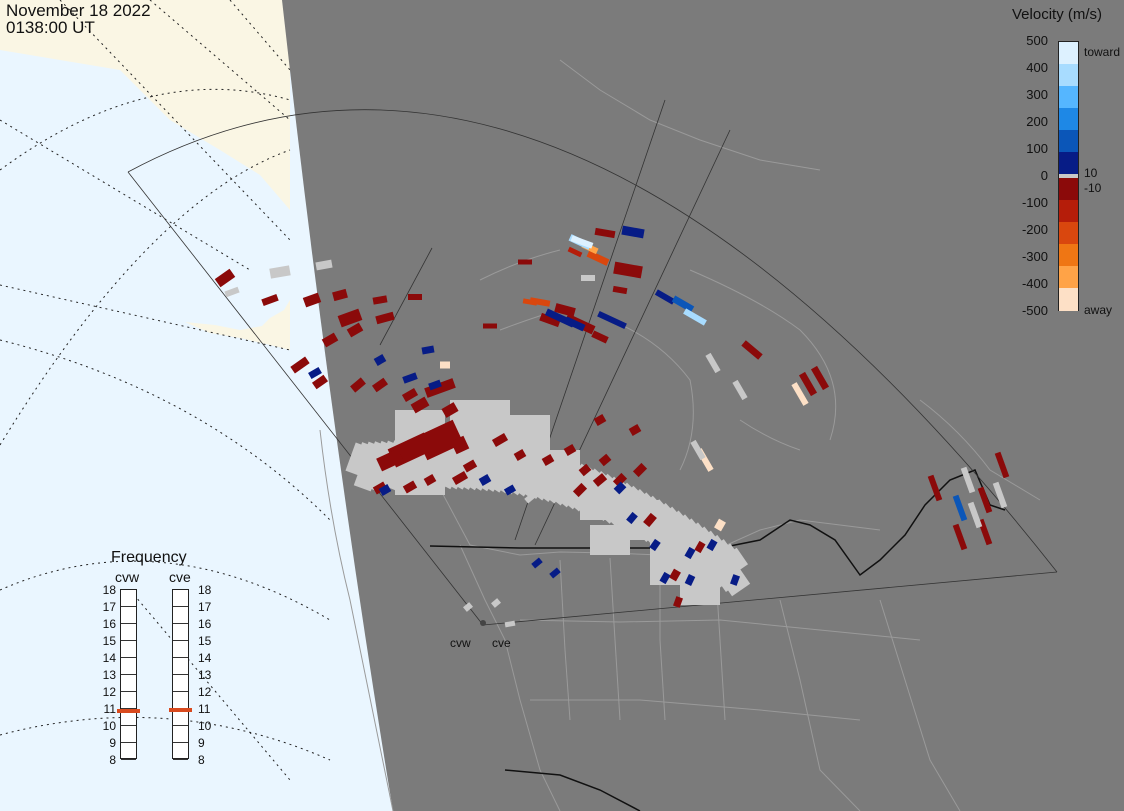 The width and height of the screenshot is (1124, 811). Describe the element at coordinates (1102, 52) in the screenshot. I see `legend-toward-label: toward` at that location.